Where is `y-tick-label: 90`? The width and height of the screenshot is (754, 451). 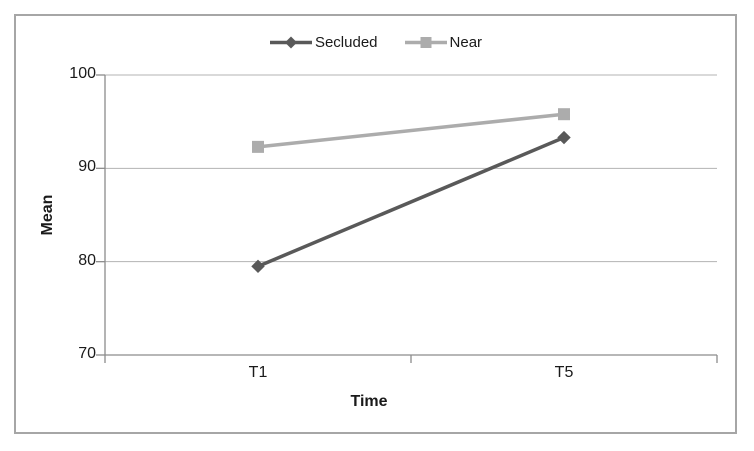
y-tick-label: 90 is located at coordinates (87, 167).